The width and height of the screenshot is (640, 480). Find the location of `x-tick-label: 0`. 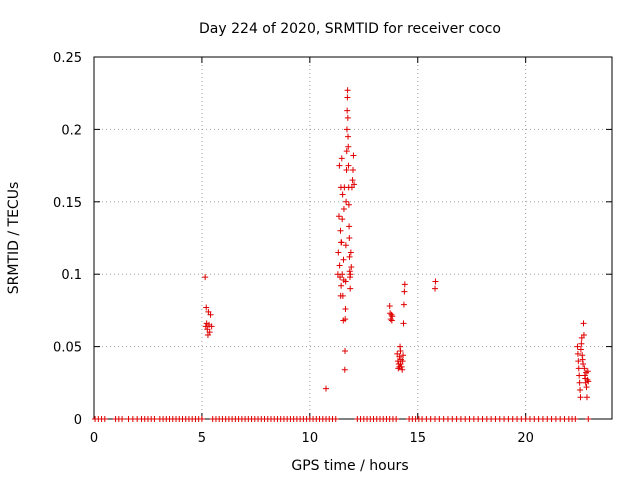

x-tick-label: 0 is located at coordinates (94, 438).